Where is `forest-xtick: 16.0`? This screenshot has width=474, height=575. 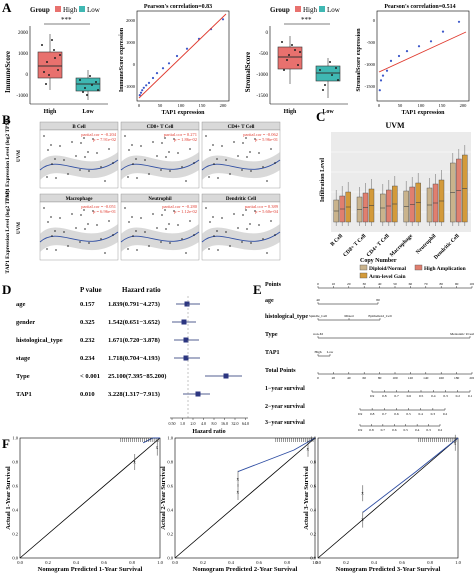 forest-xtick: 16.0 is located at coordinates (224, 423).